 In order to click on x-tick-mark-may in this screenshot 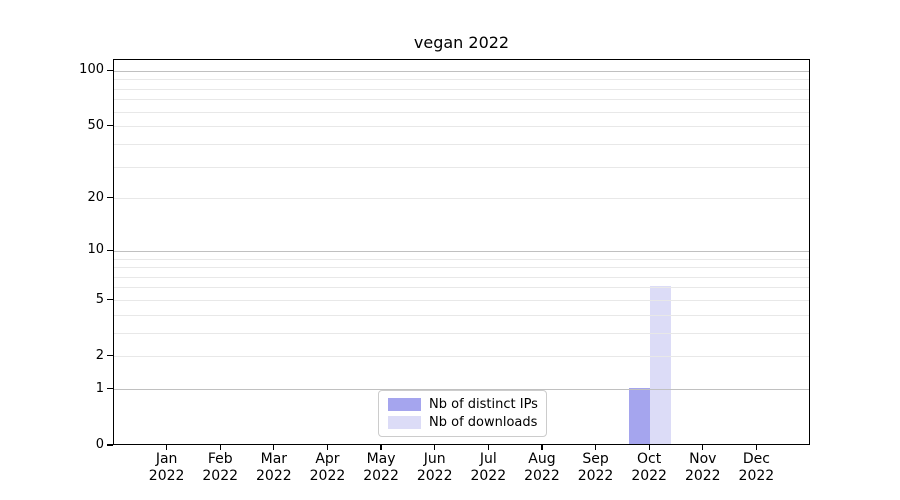, I will do `click(381, 447)`.